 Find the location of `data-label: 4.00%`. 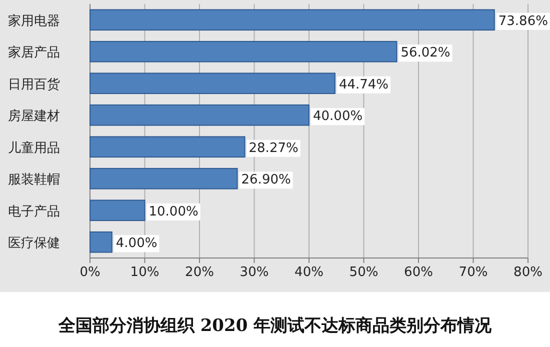

data-label: 4.00% is located at coordinates (137, 244).